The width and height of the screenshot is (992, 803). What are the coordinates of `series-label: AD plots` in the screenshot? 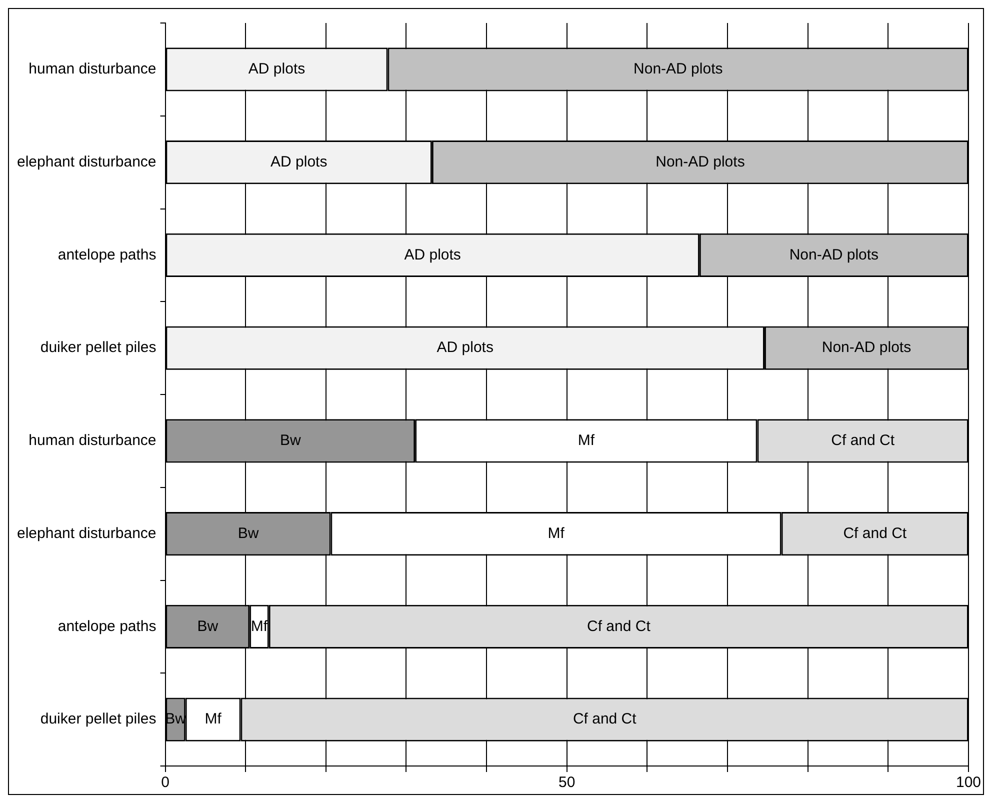 It's located at (465, 347).